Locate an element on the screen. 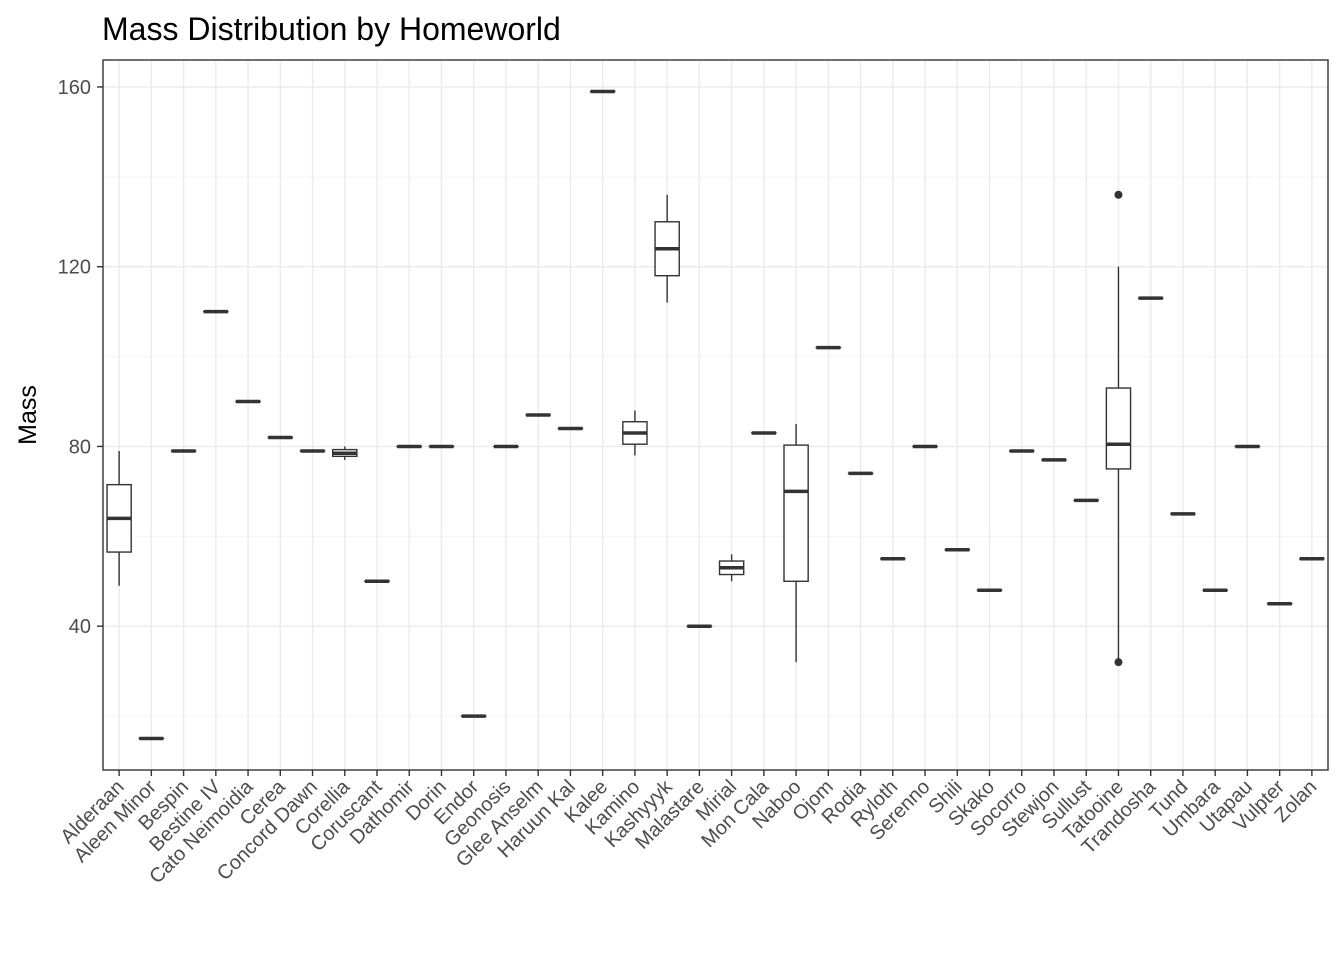 The width and height of the screenshot is (1344, 960). y-tick-label: 80 is located at coordinates (80, 447).